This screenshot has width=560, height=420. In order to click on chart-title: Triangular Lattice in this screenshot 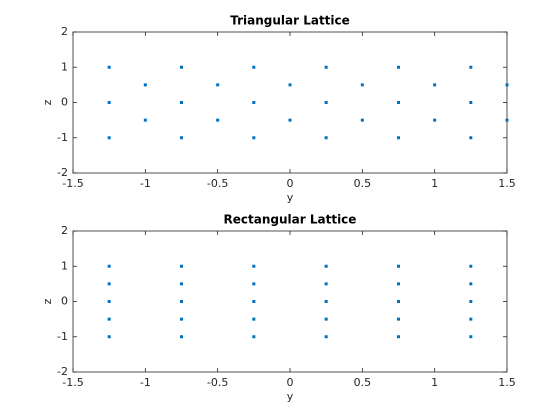, I will do `click(290, 21)`.